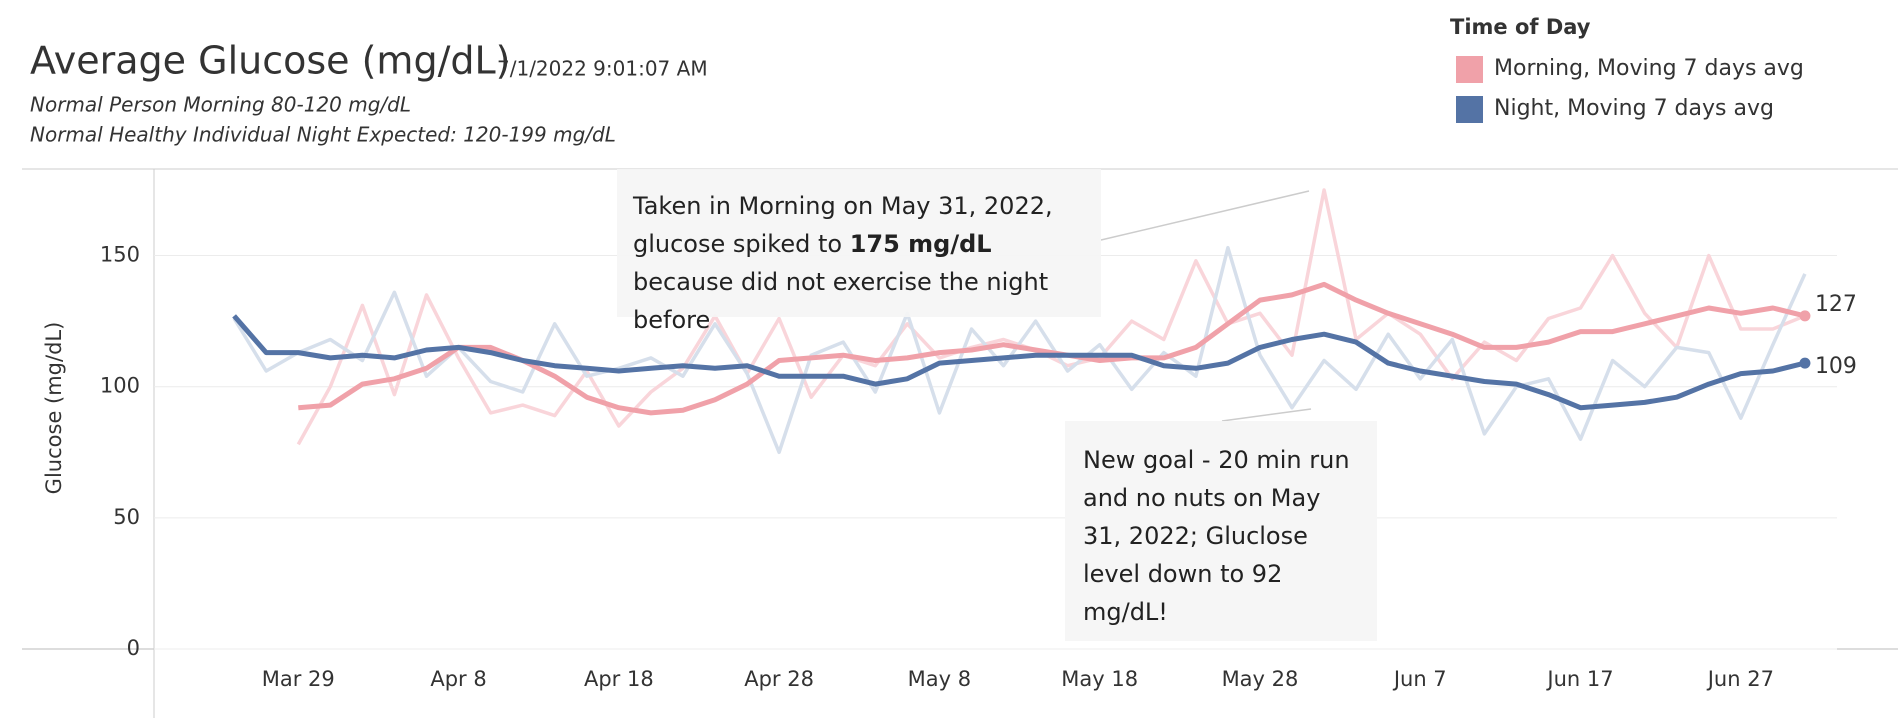  Describe the element at coordinates (126, 517) in the screenshot. I see `y-tick-label: 50` at that location.